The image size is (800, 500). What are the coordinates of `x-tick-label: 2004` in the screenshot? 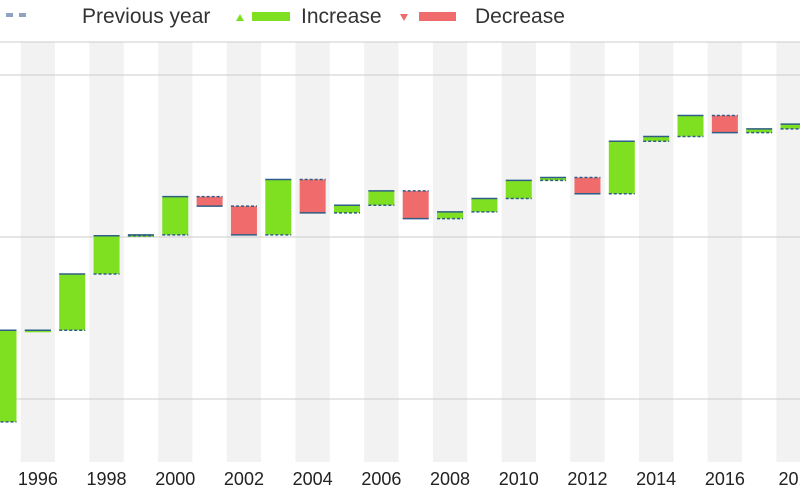 It's located at (313, 479).